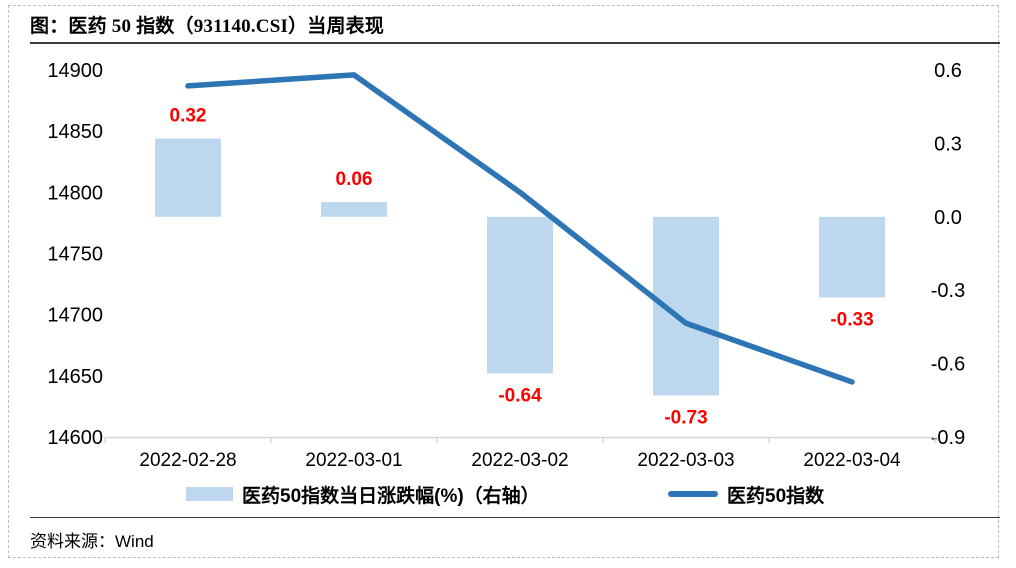 The height and width of the screenshot is (568, 1016). I want to click on source-note: 资料来源：Wind, so click(92, 541).